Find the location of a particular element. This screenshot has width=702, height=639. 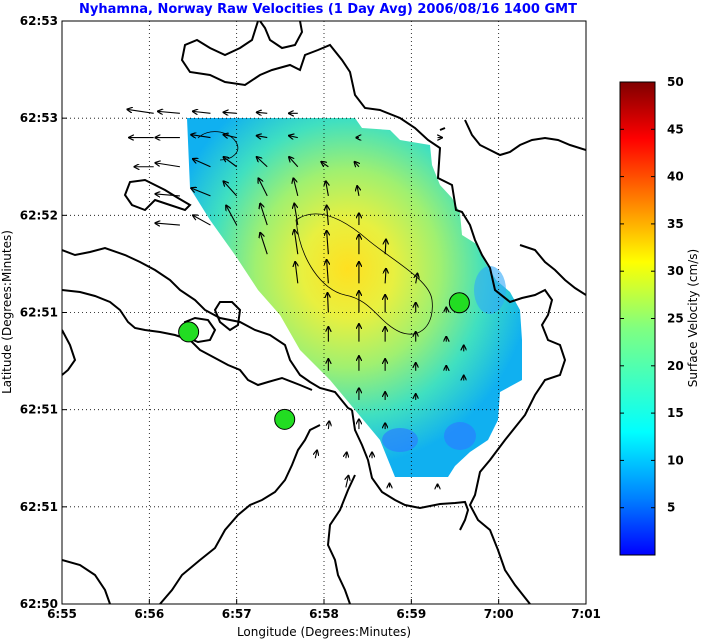

colorbar-tick-label: 10 is located at coordinates (675, 460).